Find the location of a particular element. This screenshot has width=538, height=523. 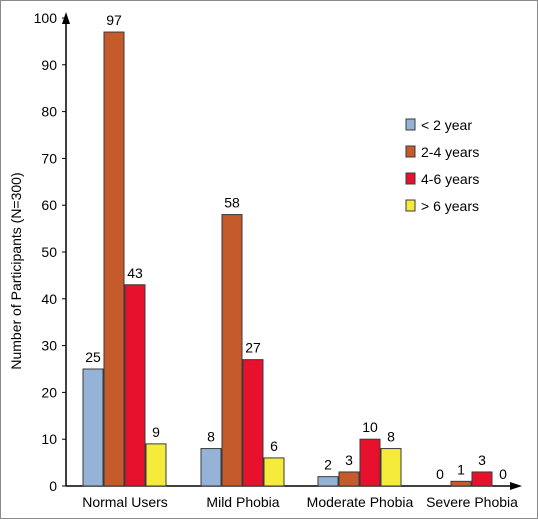

y-tick-label: 0 is located at coordinates (53, 486).